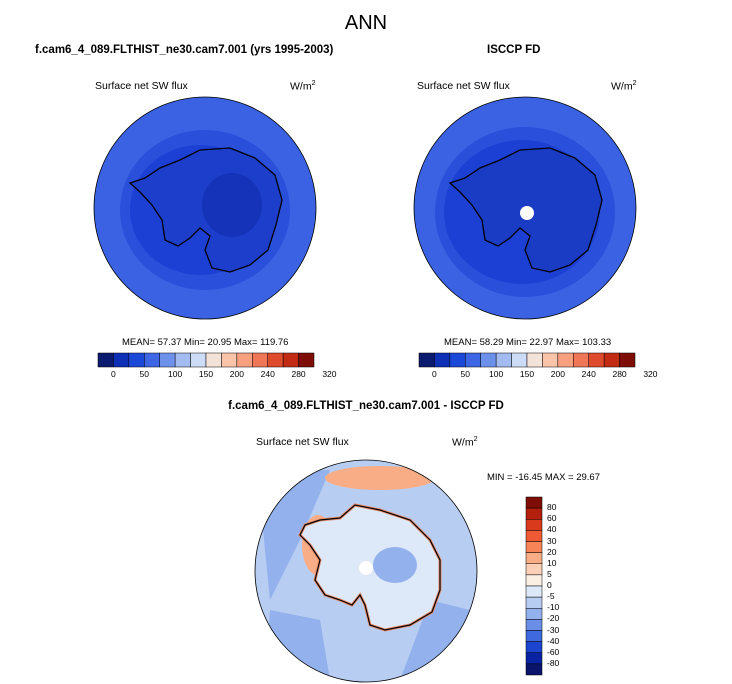  Describe the element at coordinates (553, 662) in the screenshot. I see `colorbar-tick-label: -80` at that location.